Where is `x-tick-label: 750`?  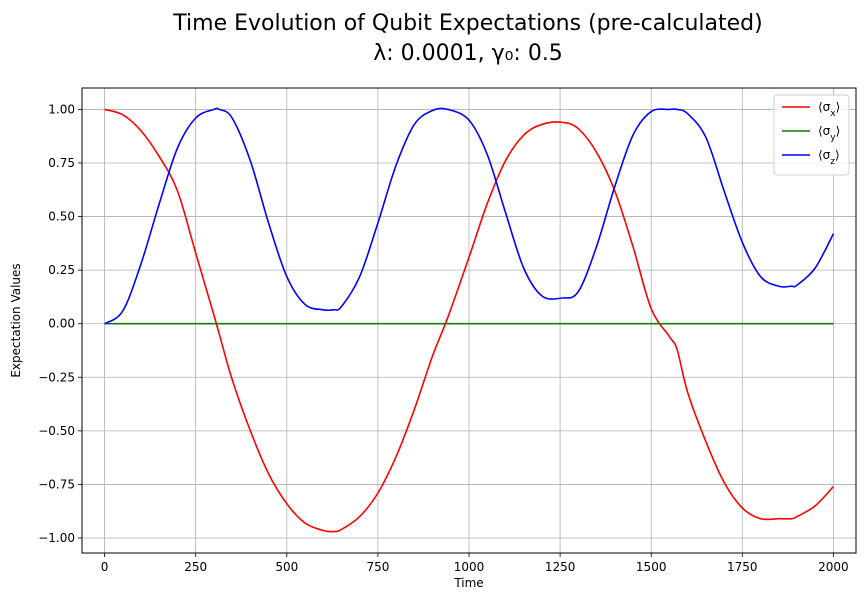
x-tick-label: 750 is located at coordinates (377, 567).